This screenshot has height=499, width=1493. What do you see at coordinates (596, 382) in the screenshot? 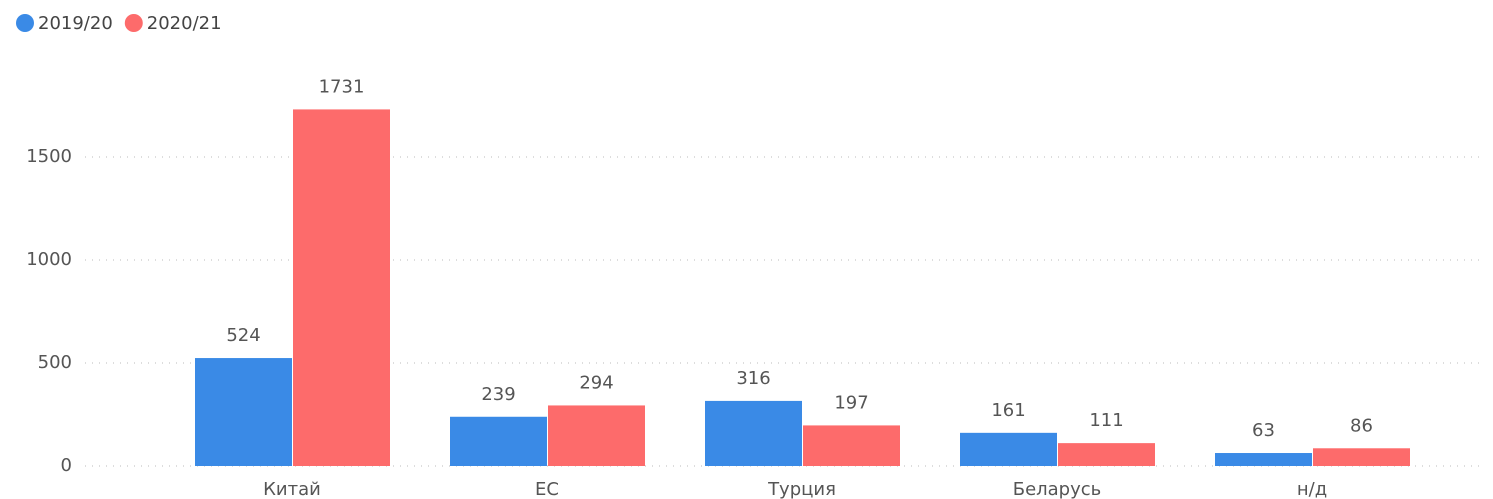
I see `value-label: 294` at bounding box center [596, 382].